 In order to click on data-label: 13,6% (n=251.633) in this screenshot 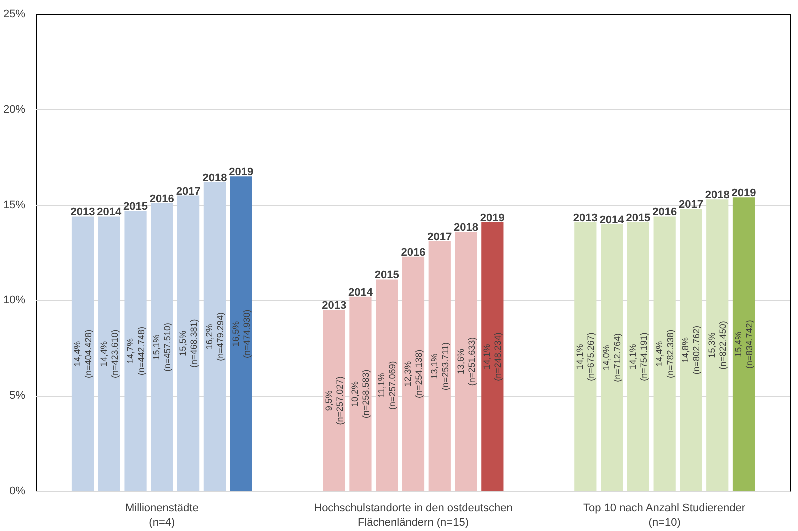, I will do `click(466, 361)`.